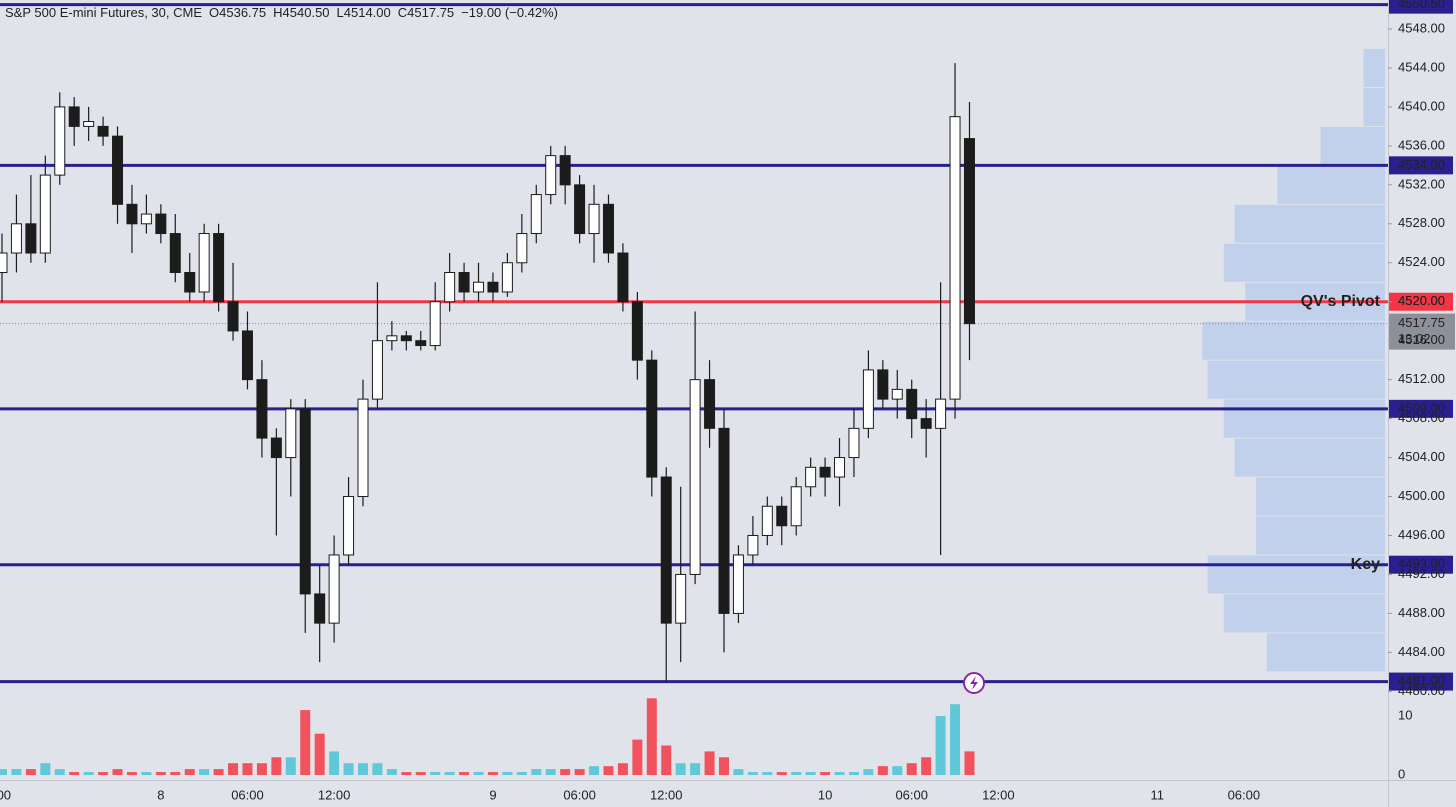 The width and height of the screenshot is (1456, 807). Describe the element at coordinates (277, 12) in the screenshot. I see `ohlc-label: H` at that location.